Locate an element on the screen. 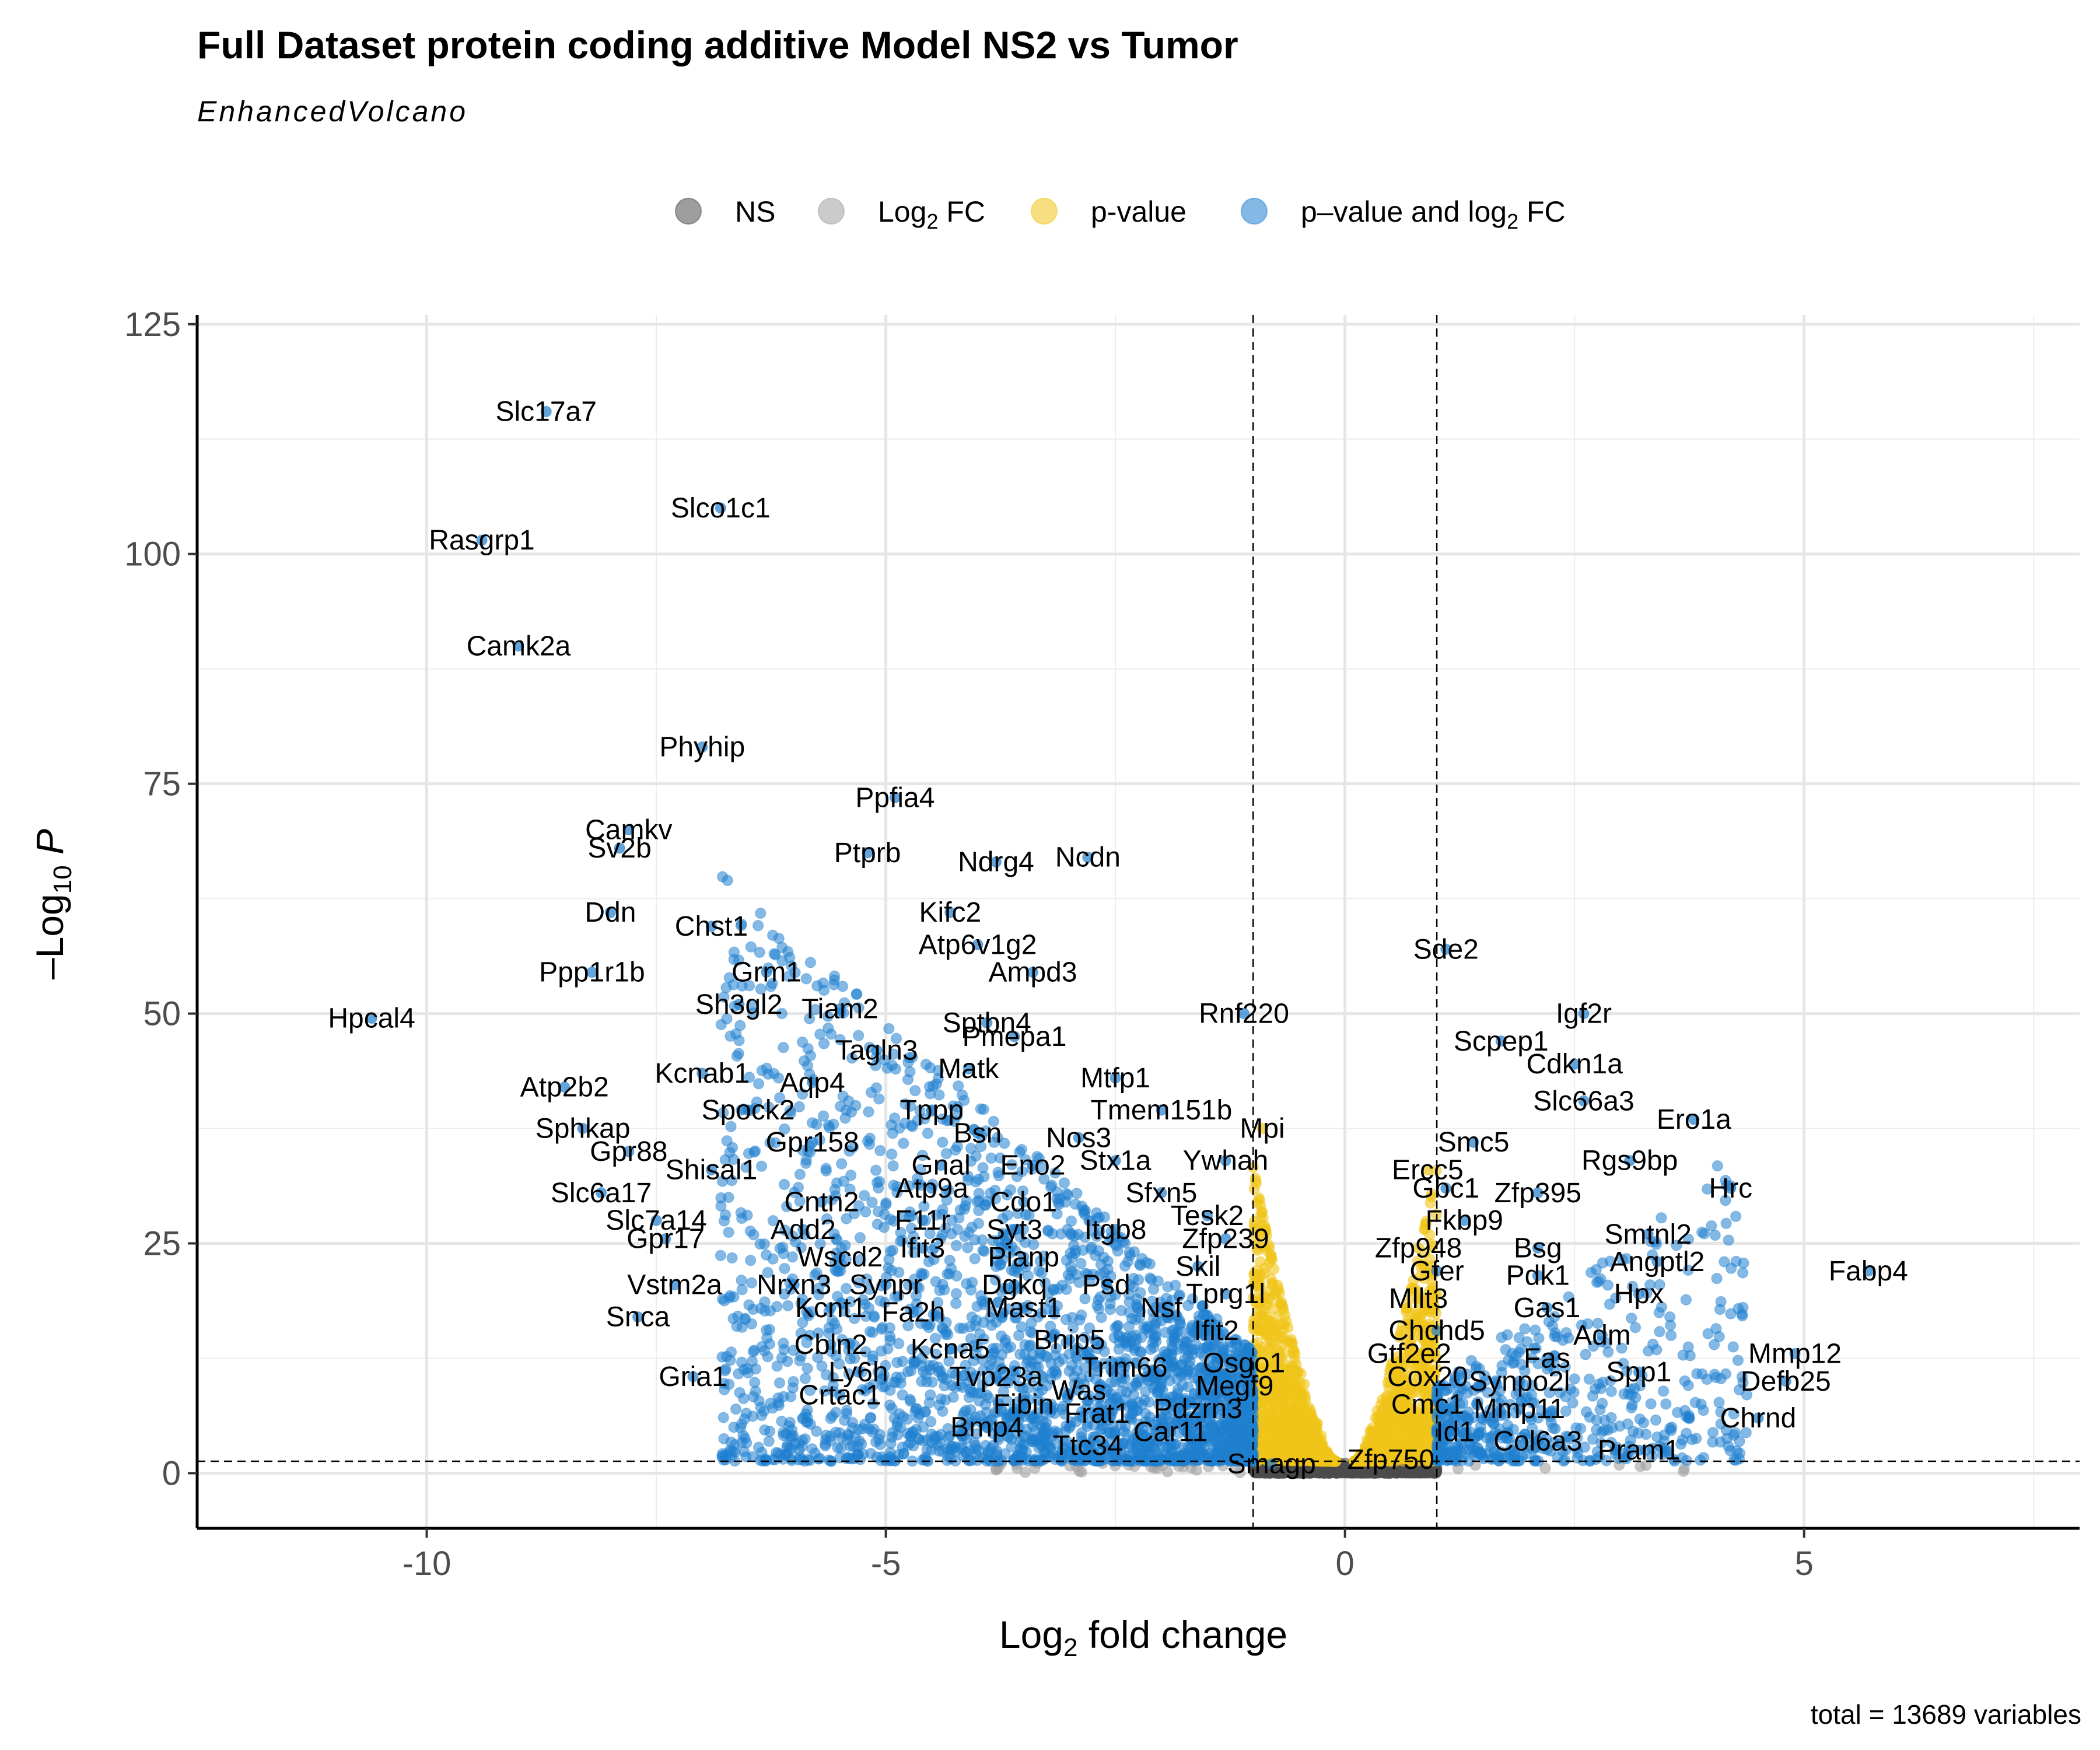 The image size is (2100, 1750). legend-label: p–value and log2 FC is located at coordinates (1433, 214).